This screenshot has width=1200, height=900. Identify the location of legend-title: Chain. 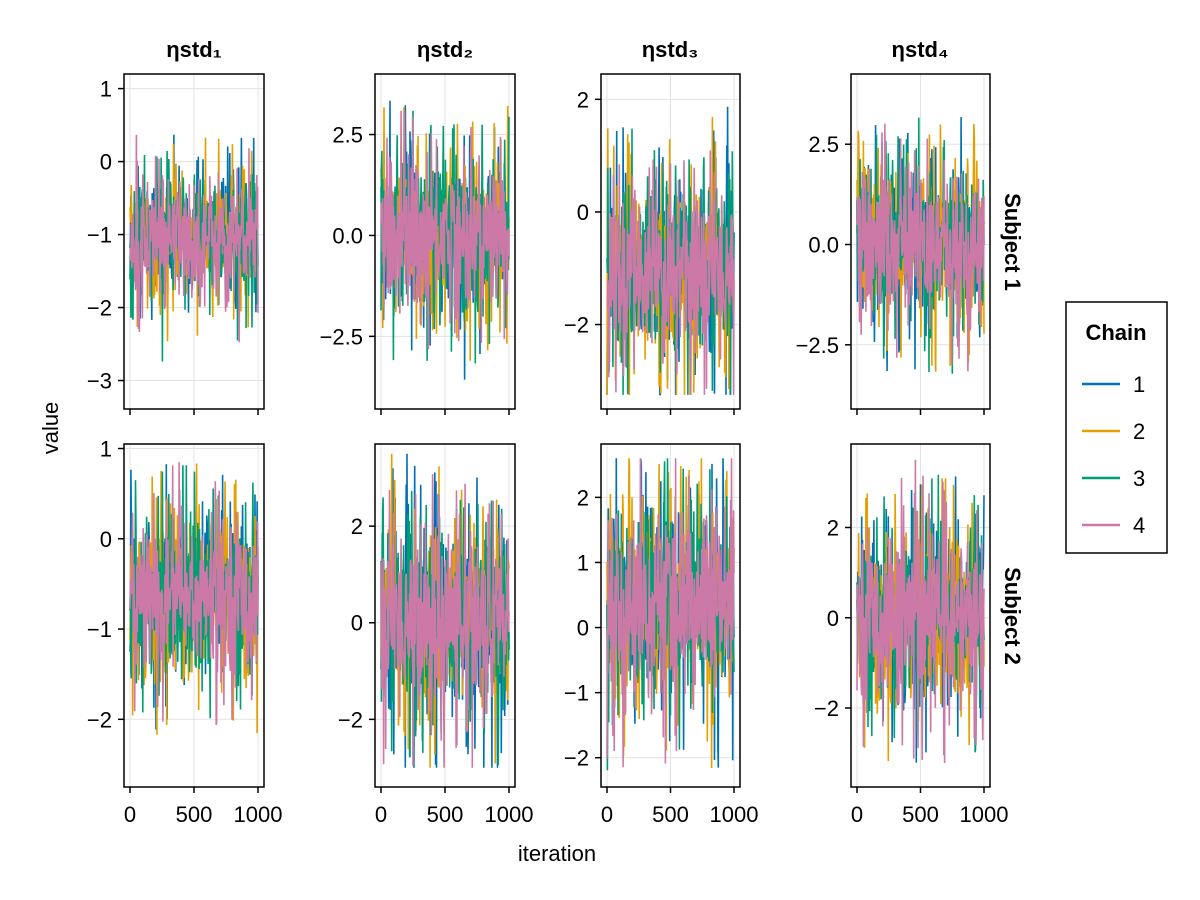
(1115, 332).